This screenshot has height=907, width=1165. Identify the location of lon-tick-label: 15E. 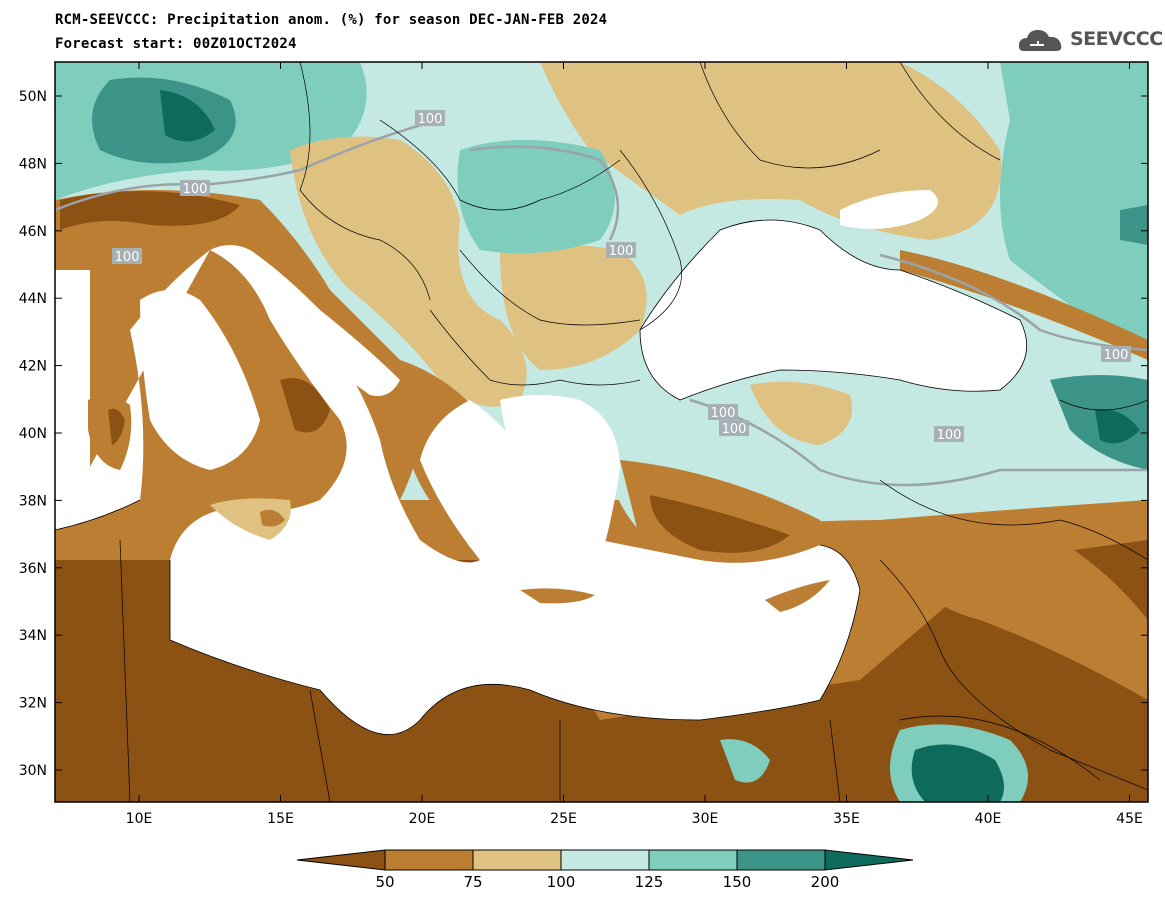
(280, 819).